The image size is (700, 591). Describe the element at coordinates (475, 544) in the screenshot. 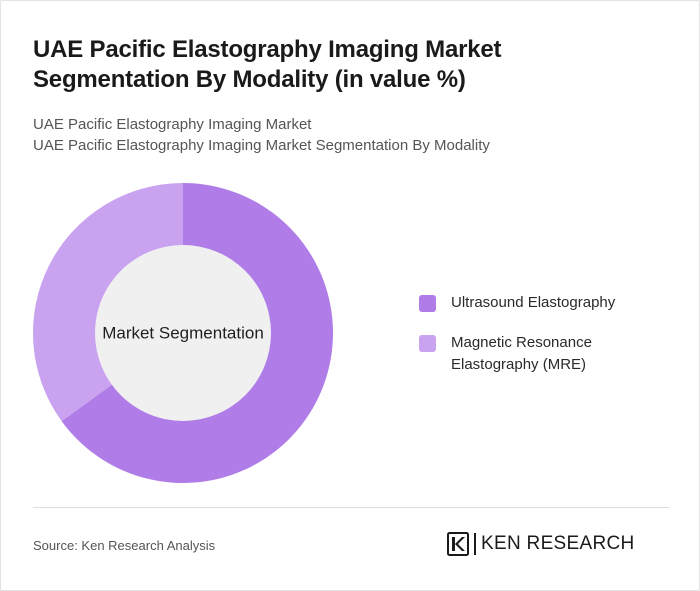

I see `logo-separator` at that location.